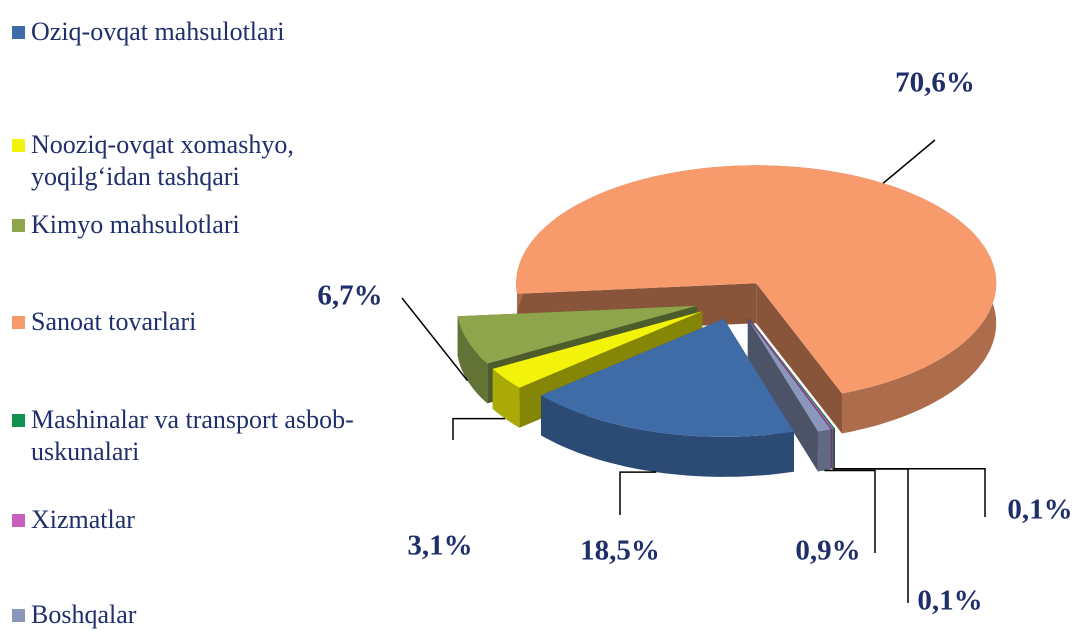  I want to click on data-label: 70,6%, so click(935, 83).